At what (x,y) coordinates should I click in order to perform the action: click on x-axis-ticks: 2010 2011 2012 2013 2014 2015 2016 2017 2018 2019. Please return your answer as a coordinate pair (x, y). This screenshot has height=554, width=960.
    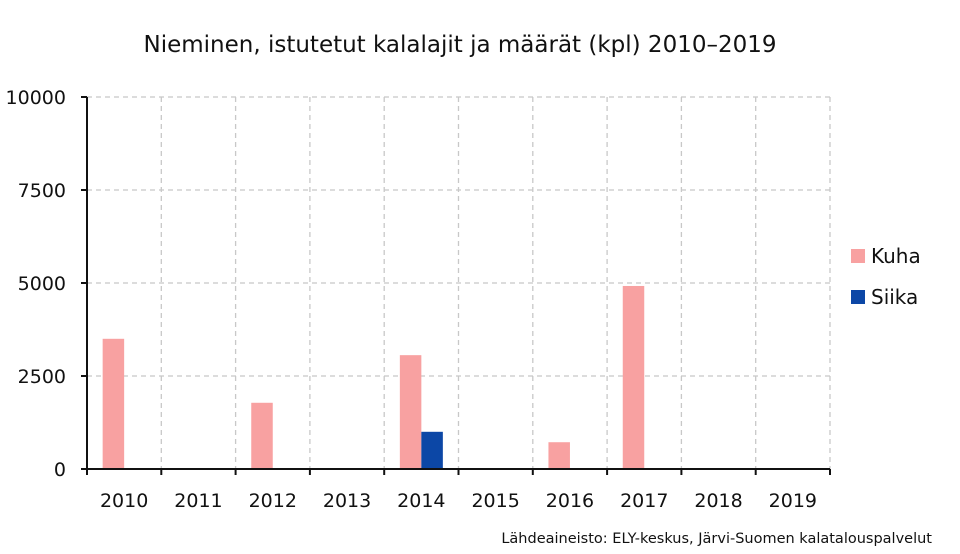
    Looking at the image, I should click on (458, 490).